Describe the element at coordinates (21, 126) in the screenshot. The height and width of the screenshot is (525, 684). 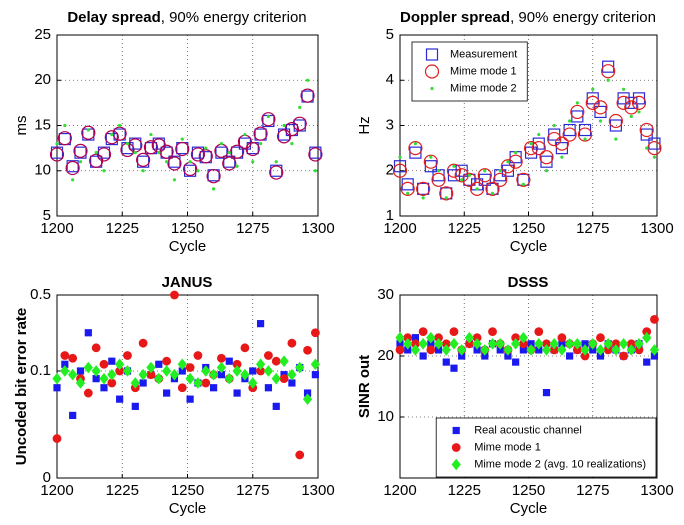
I see `y-axis-label: ms` at that location.